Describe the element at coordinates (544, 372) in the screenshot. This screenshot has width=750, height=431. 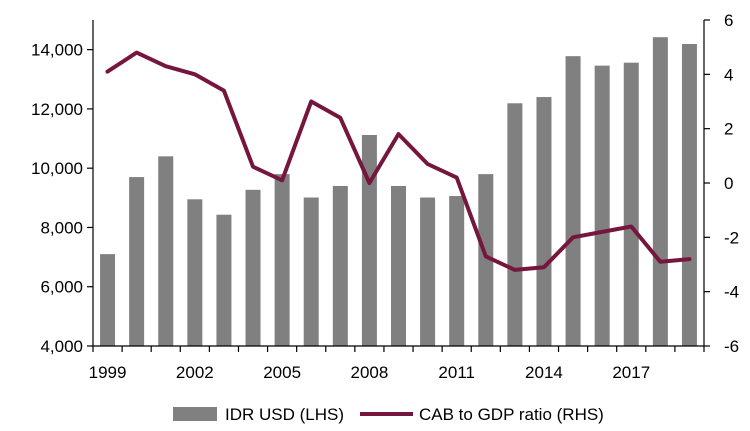
I see `x-tick-label-2014: 2014` at that location.